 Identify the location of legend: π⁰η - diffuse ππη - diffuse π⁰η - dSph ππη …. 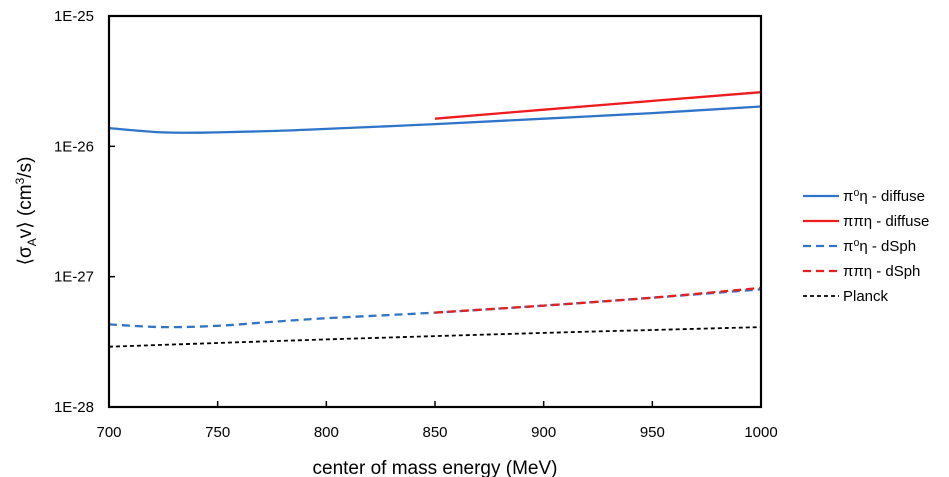
(866, 246).